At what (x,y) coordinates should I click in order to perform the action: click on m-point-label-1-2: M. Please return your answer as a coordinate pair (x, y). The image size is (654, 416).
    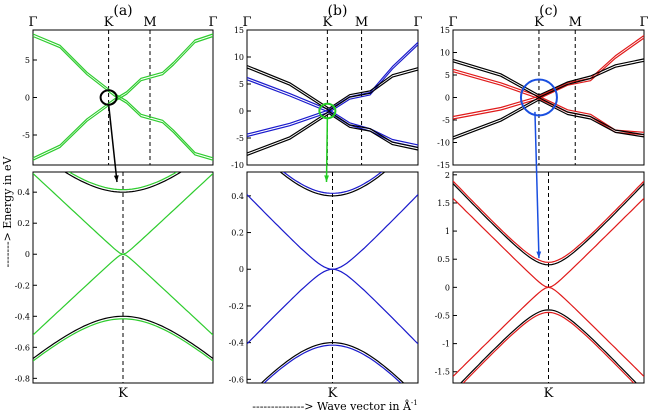
    Looking at the image, I should click on (361, 22).